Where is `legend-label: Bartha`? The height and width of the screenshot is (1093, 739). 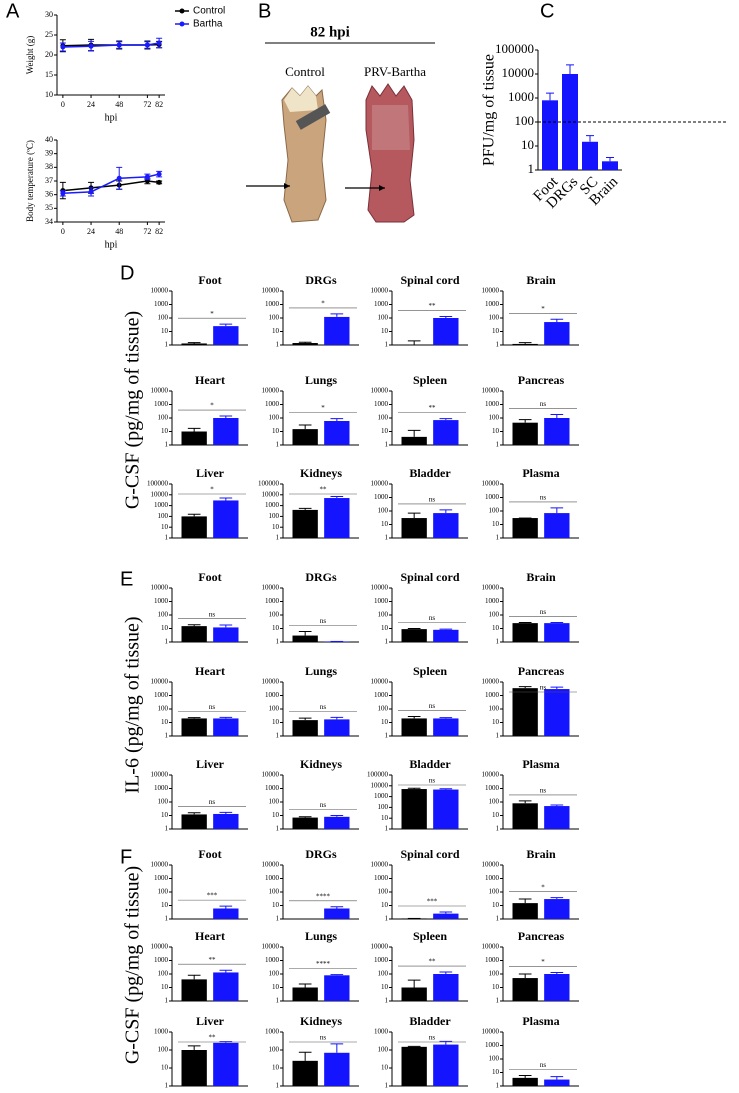
legend-label: Bartha is located at coordinates (208, 24).